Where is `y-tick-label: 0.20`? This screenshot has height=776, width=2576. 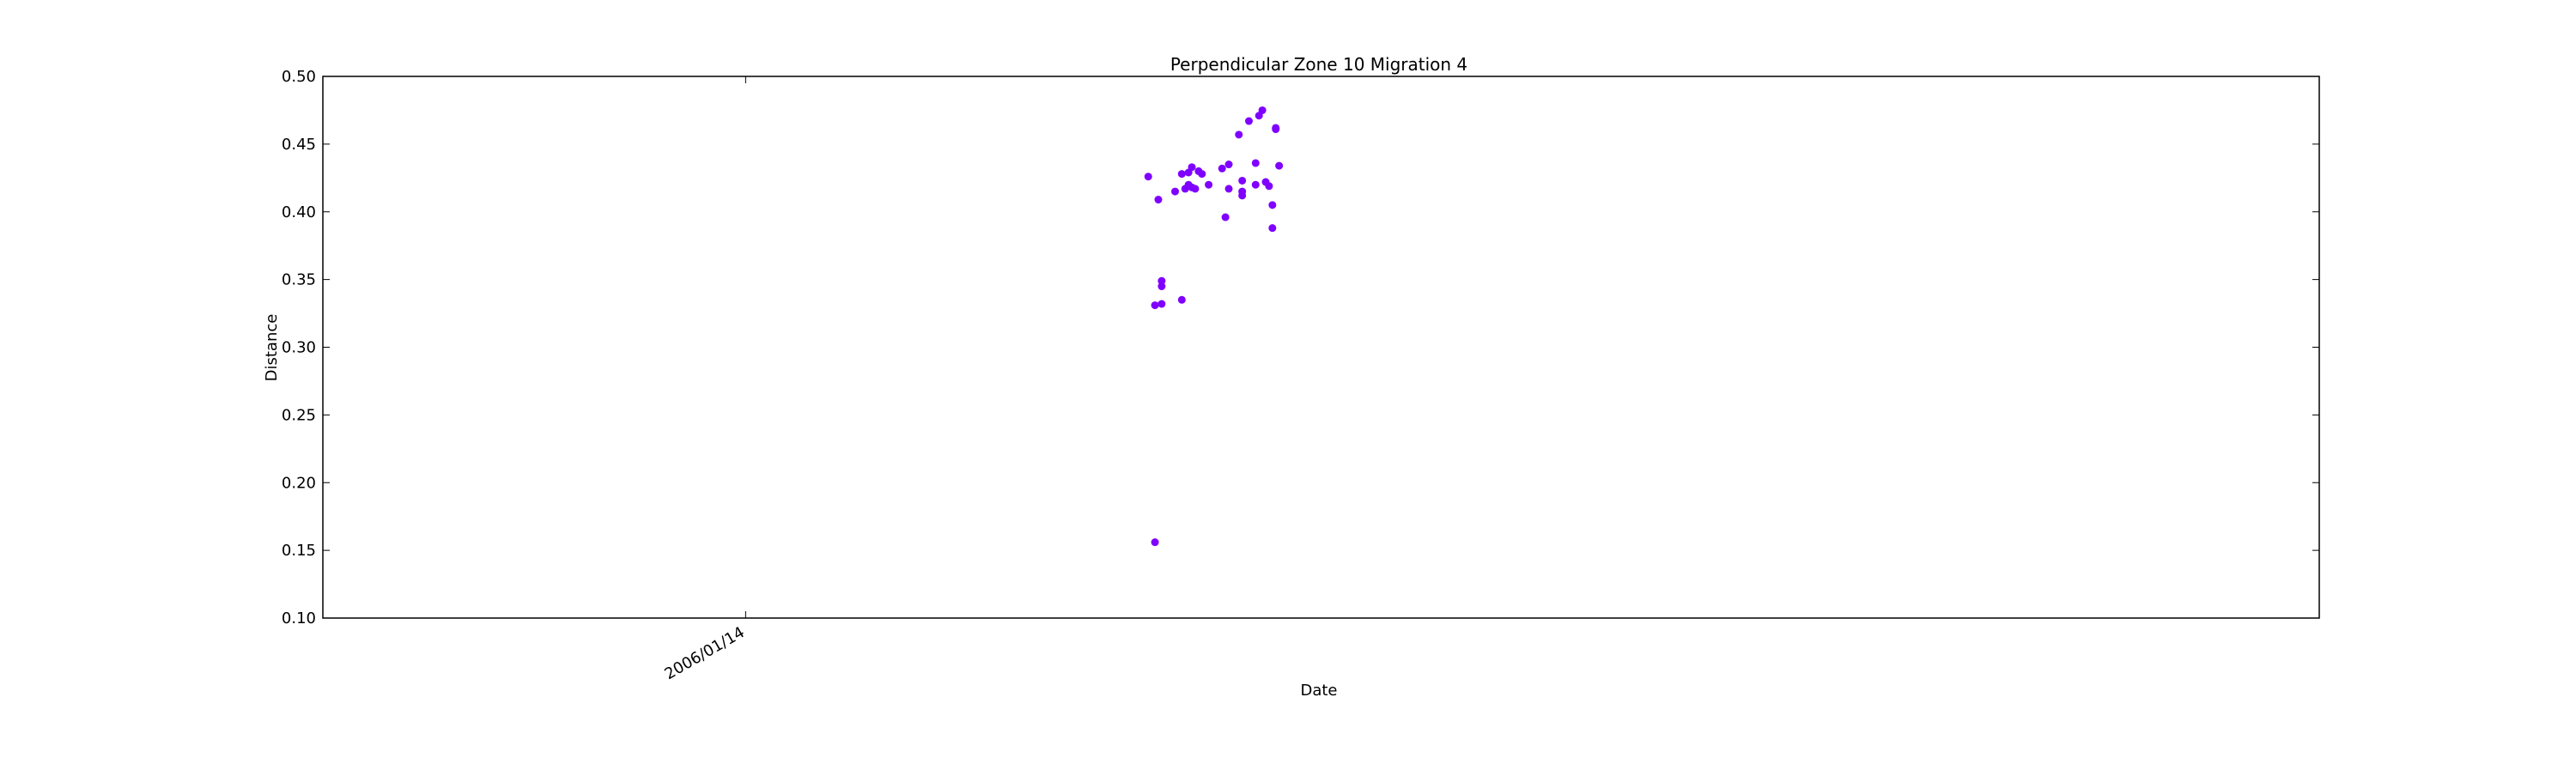 y-tick-label: 0.20 is located at coordinates (299, 483).